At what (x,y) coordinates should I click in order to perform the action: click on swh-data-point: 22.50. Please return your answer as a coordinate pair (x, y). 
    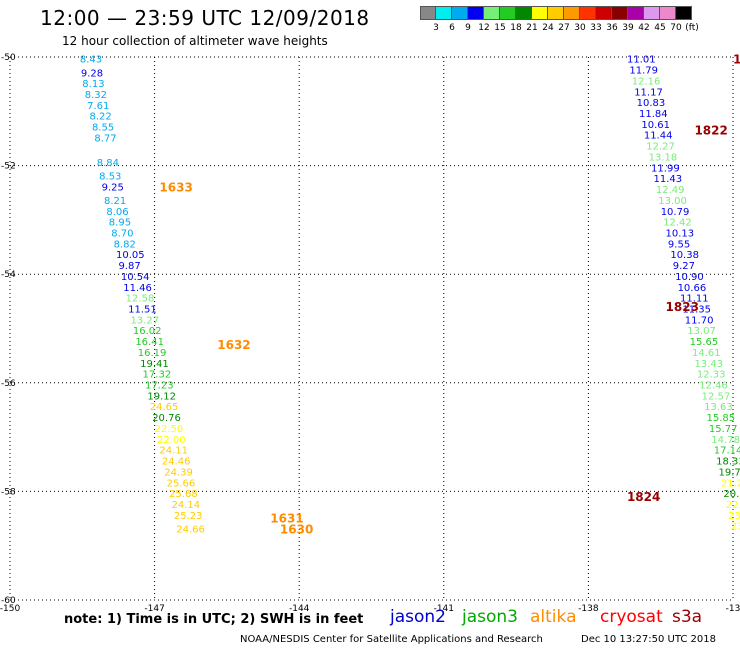
    Looking at the image, I should click on (169, 429).